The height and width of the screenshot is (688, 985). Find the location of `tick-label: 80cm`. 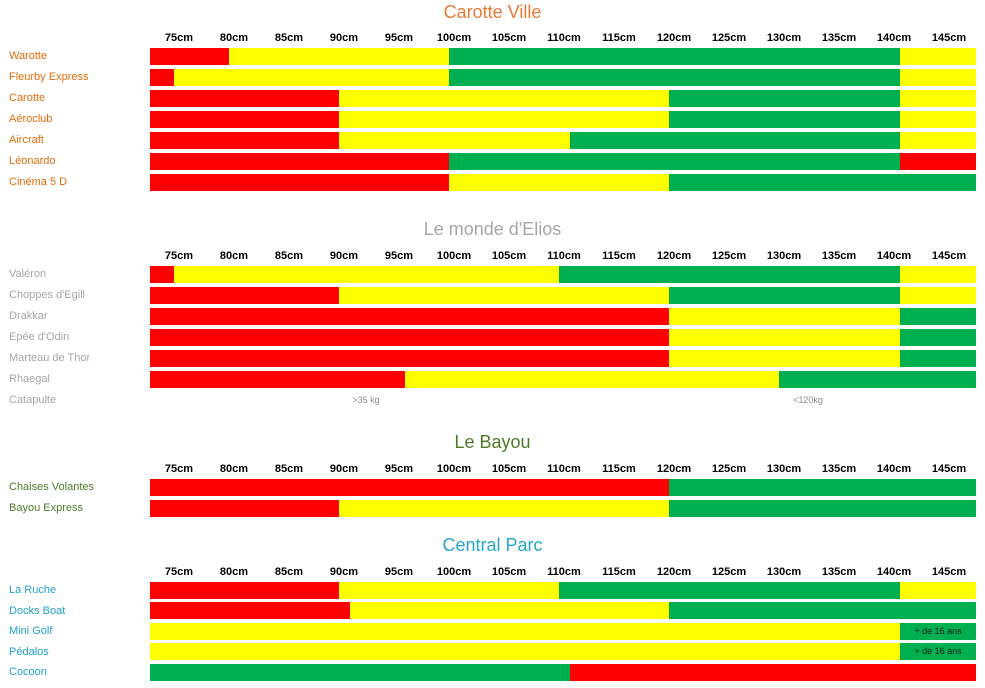

tick-label: 80cm is located at coordinates (234, 469).